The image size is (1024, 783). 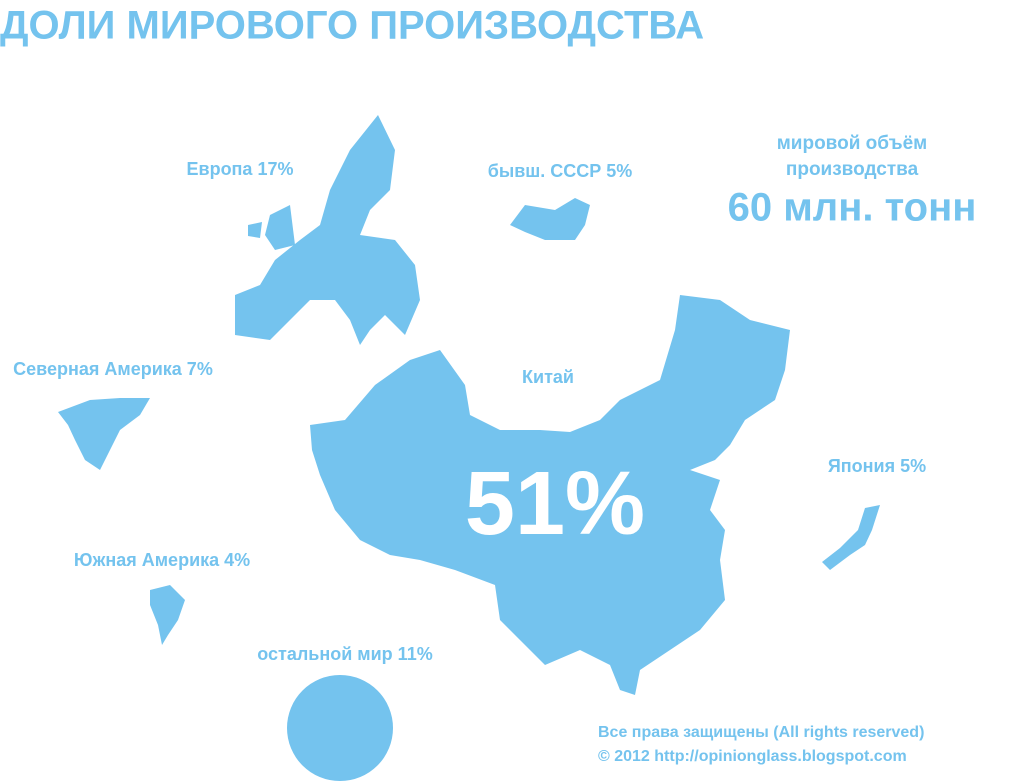 What do you see at coordinates (560, 171) in the screenshot?
I see `region-label: бывш. СССР 5%` at bounding box center [560, 171].